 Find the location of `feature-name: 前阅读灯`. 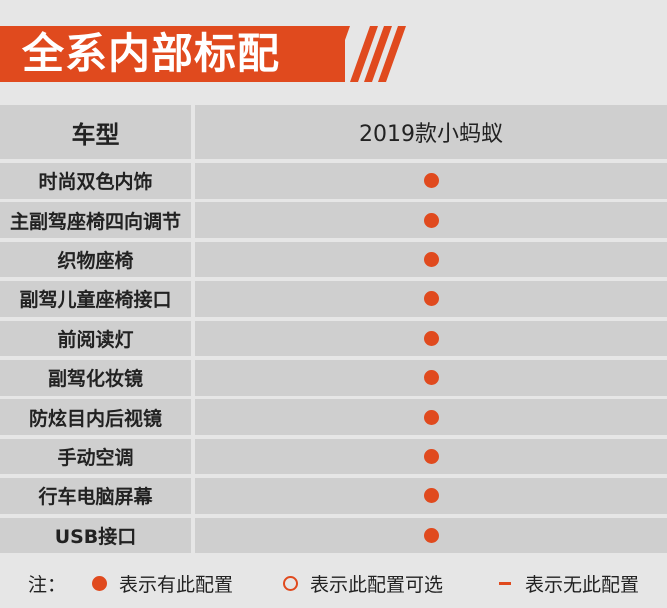

feature-name: 前阅读灯 is located at coordinates (95, 338).